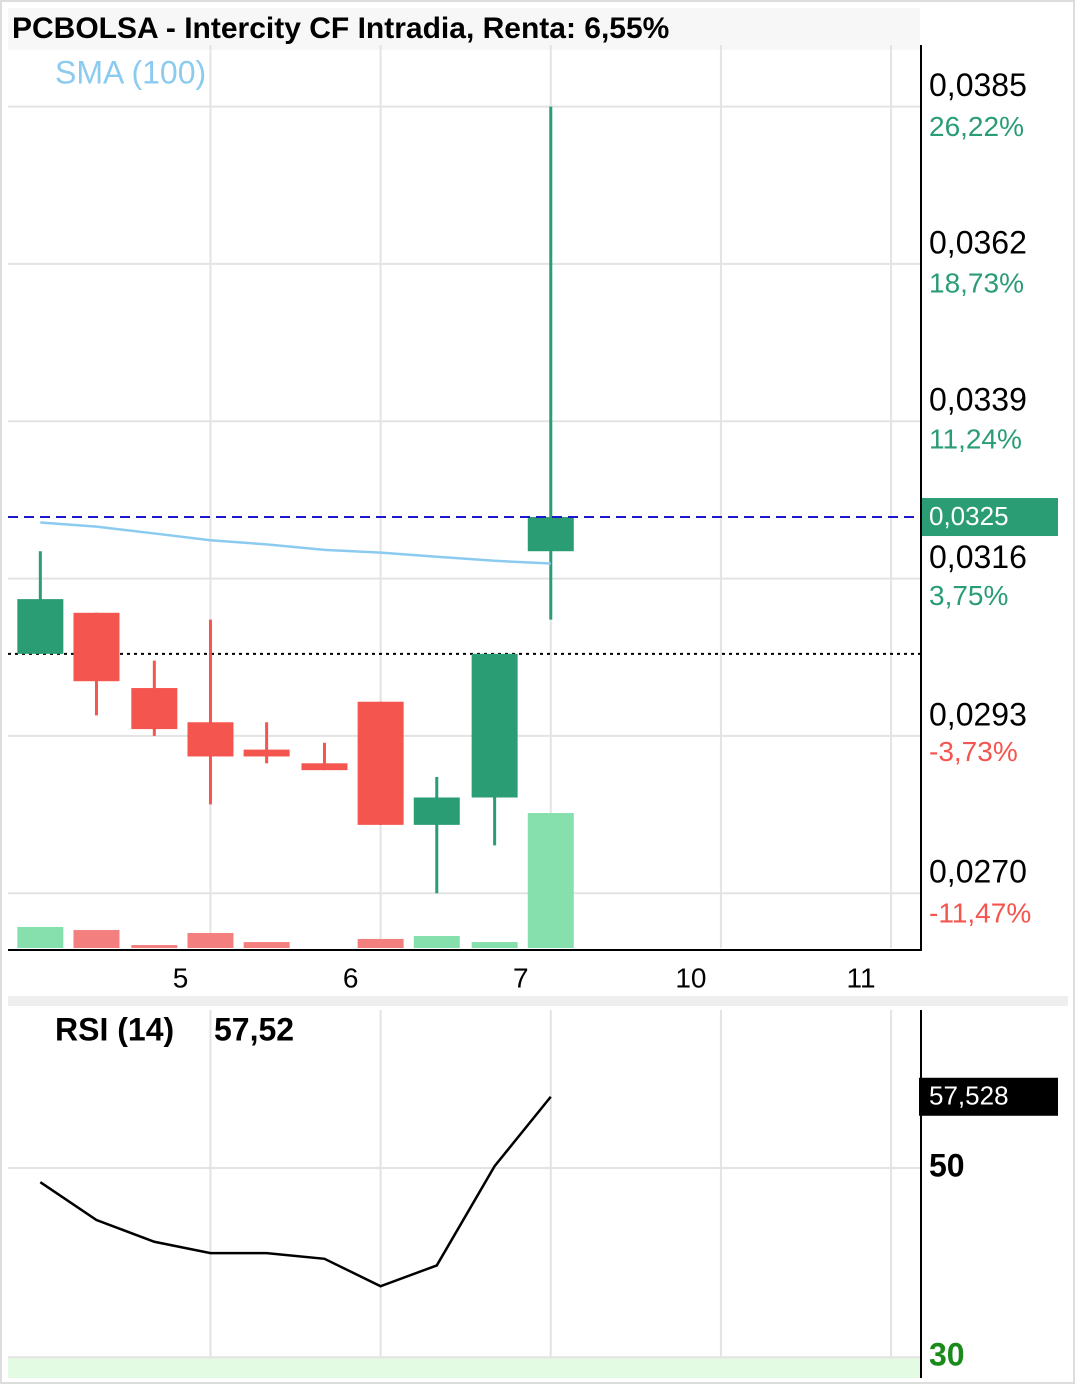  What do you see at coordinates (538, 1001) in the screenshot?
I see `panel-separator` at bounding box center [538, 1001].